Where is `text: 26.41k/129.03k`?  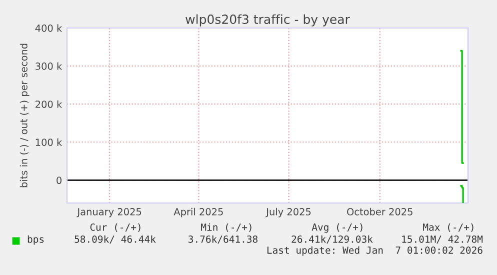
text: 26.41k/129.03k is located at coordinates (332, 239).